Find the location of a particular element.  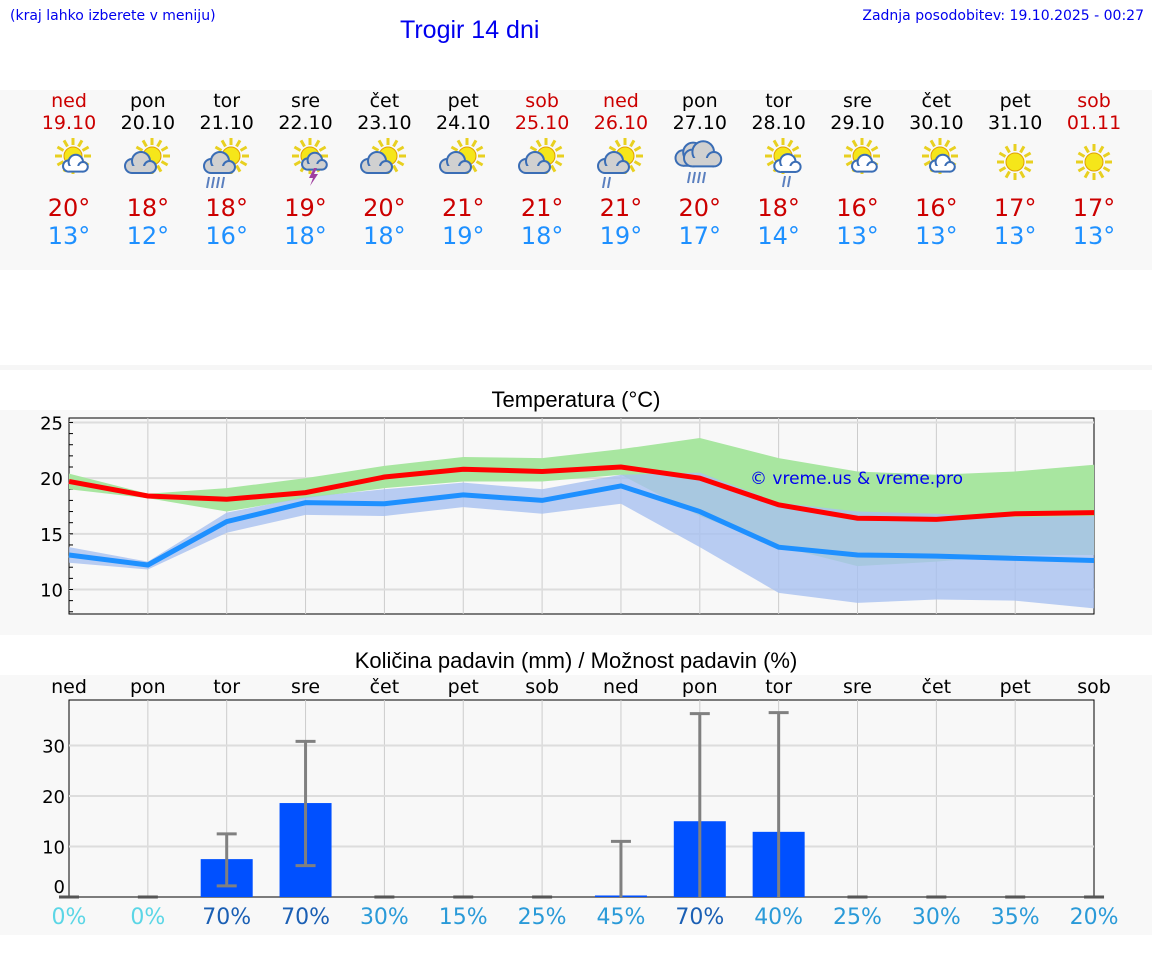

day-forecast: sob 01.11 17° 13° is located at coordinates (1094, 170).